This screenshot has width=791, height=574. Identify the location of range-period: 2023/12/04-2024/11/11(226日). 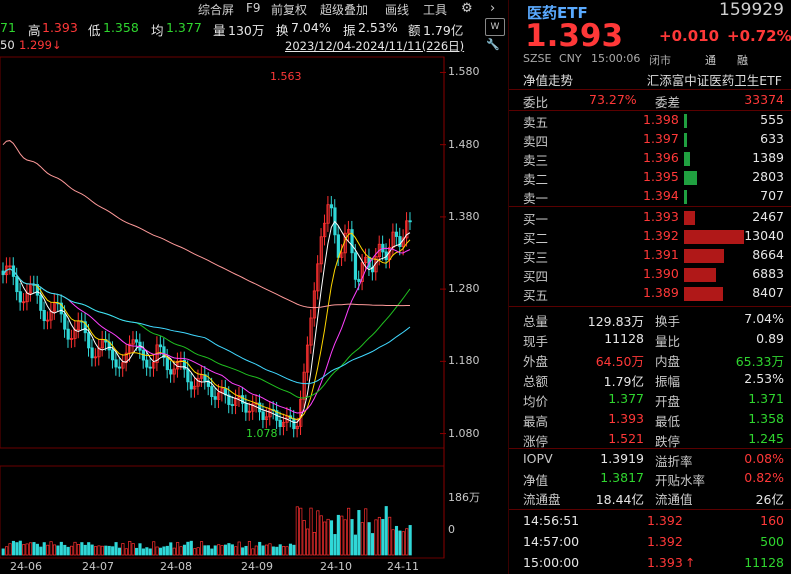
(374, 46).